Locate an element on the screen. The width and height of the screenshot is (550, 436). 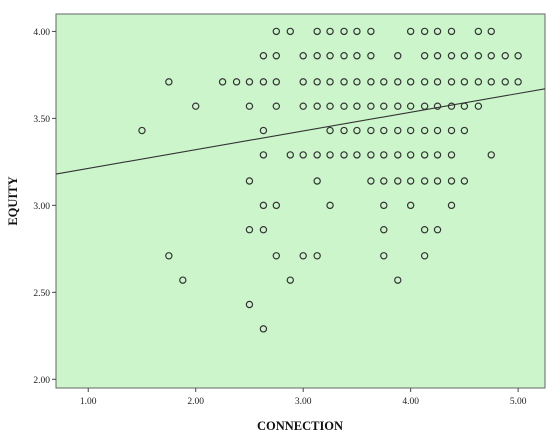
y-axis-title: EQUITY is located at coordinates (13, 200).